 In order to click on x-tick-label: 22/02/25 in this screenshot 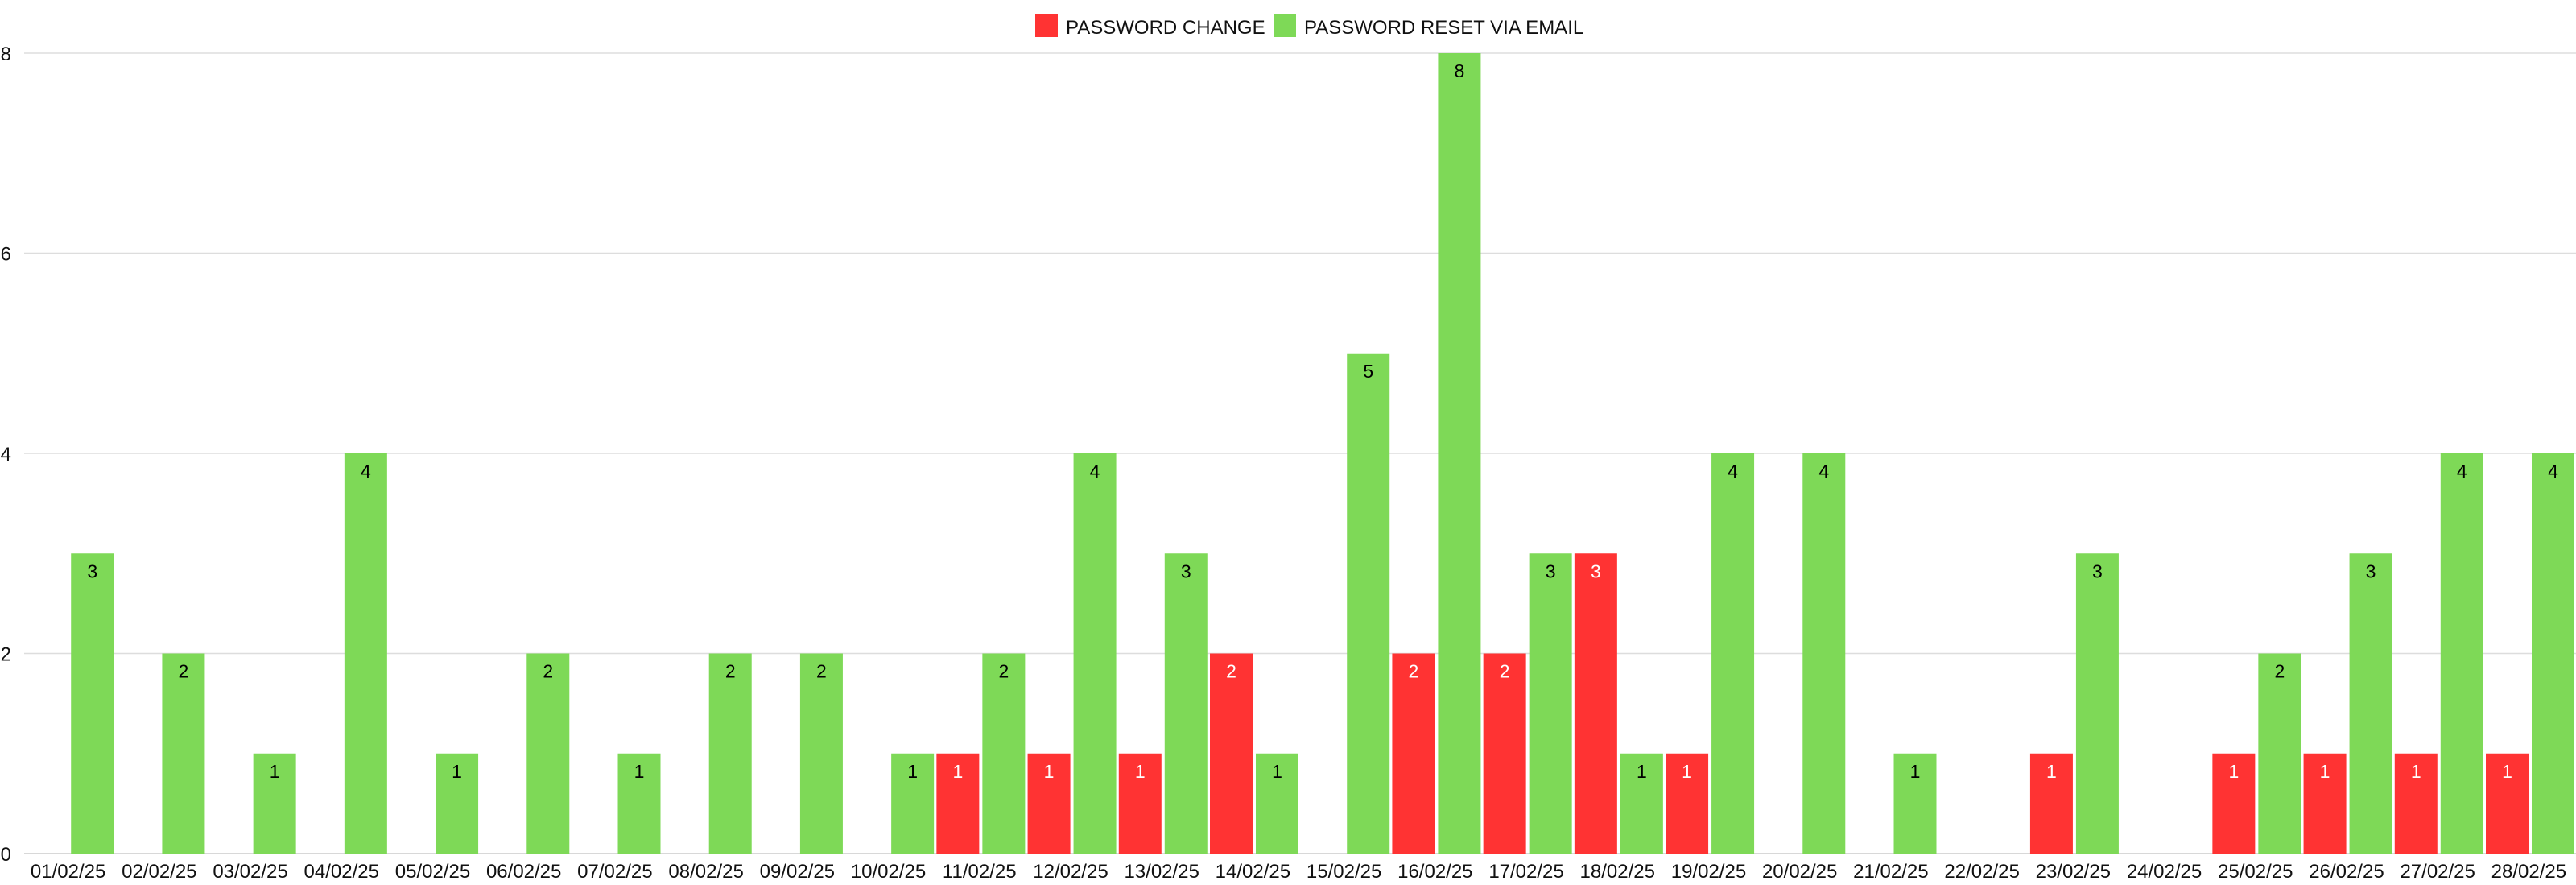, I will do `click(1981, 871)`.